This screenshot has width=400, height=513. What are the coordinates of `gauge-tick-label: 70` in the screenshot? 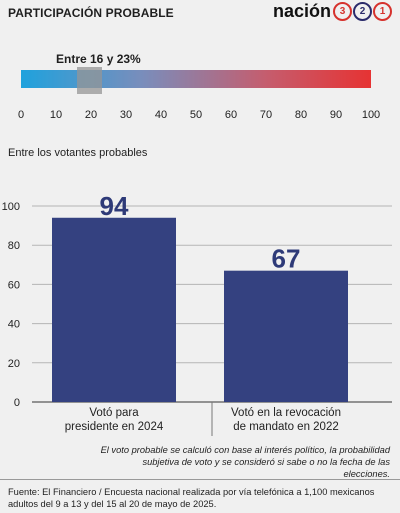 It's located at (266, 115).